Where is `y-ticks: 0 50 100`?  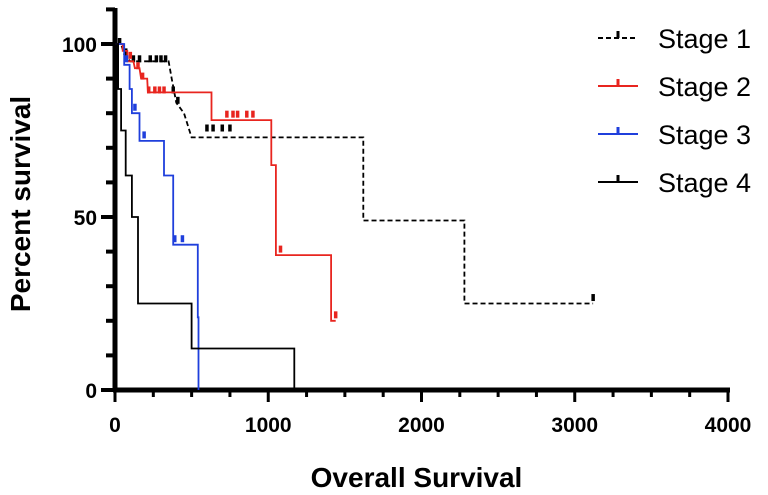
y-ticks: 0 50 100 is located at coordinates (88, 205).